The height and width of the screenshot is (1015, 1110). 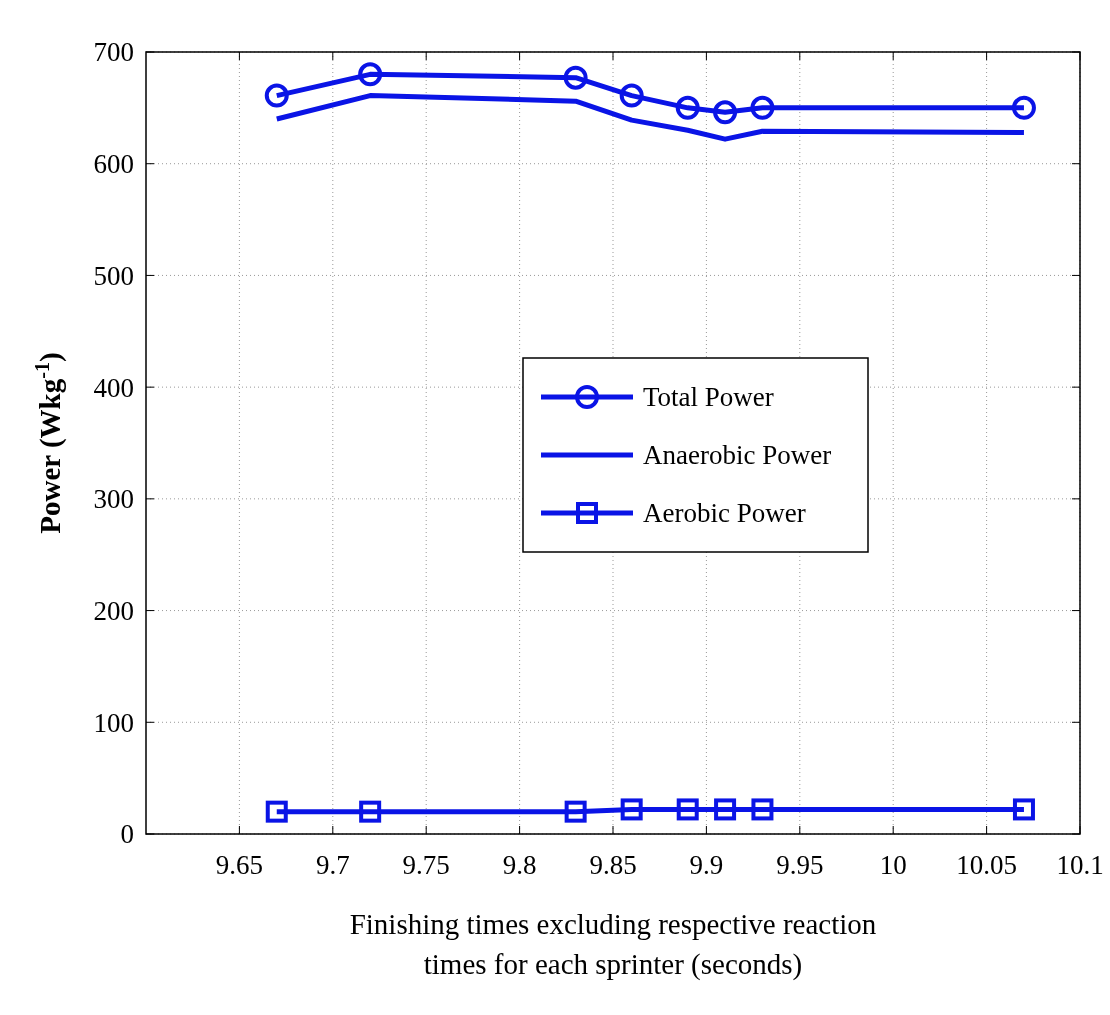 I want to click on x-tick-label: 10, so click(x=893, y=865).